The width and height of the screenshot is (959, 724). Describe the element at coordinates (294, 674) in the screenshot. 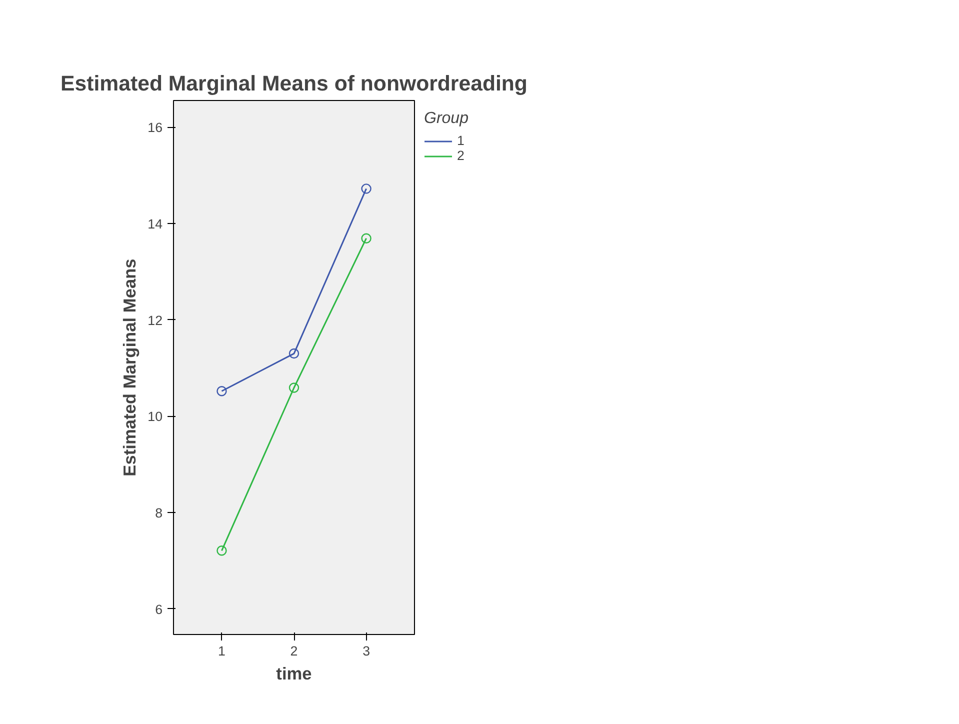

I see `x-axis-title: time` at that location.